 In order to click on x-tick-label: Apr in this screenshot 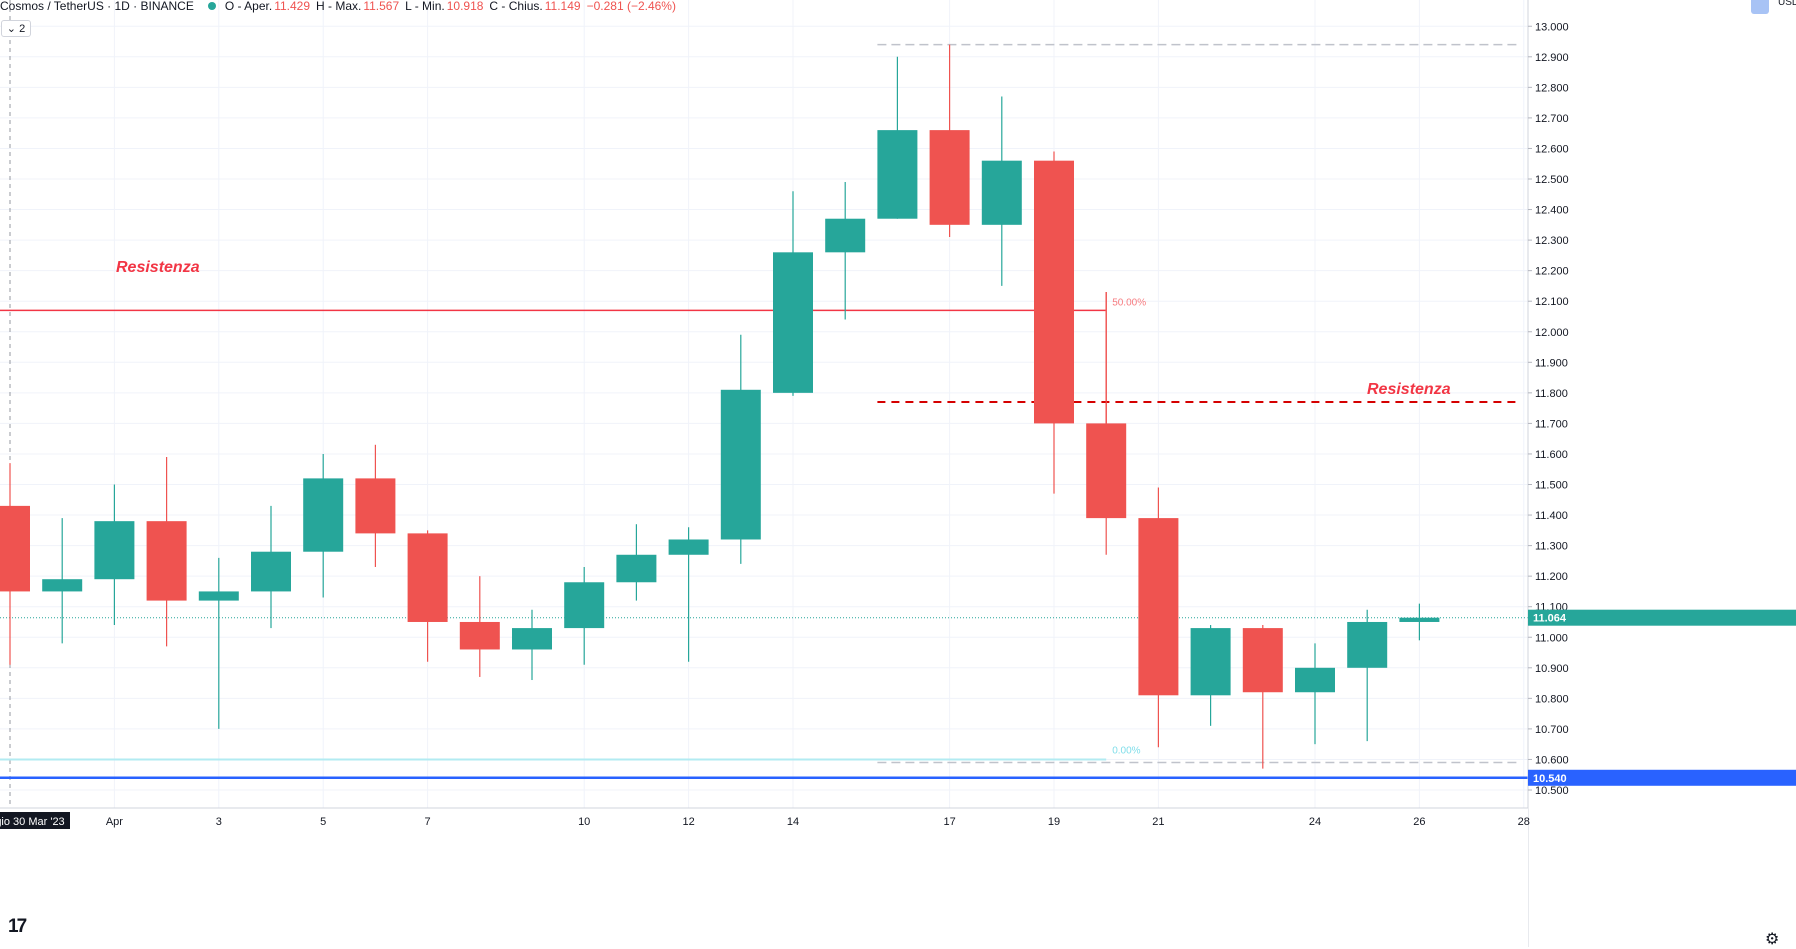, I will do `click(114, 822)`.